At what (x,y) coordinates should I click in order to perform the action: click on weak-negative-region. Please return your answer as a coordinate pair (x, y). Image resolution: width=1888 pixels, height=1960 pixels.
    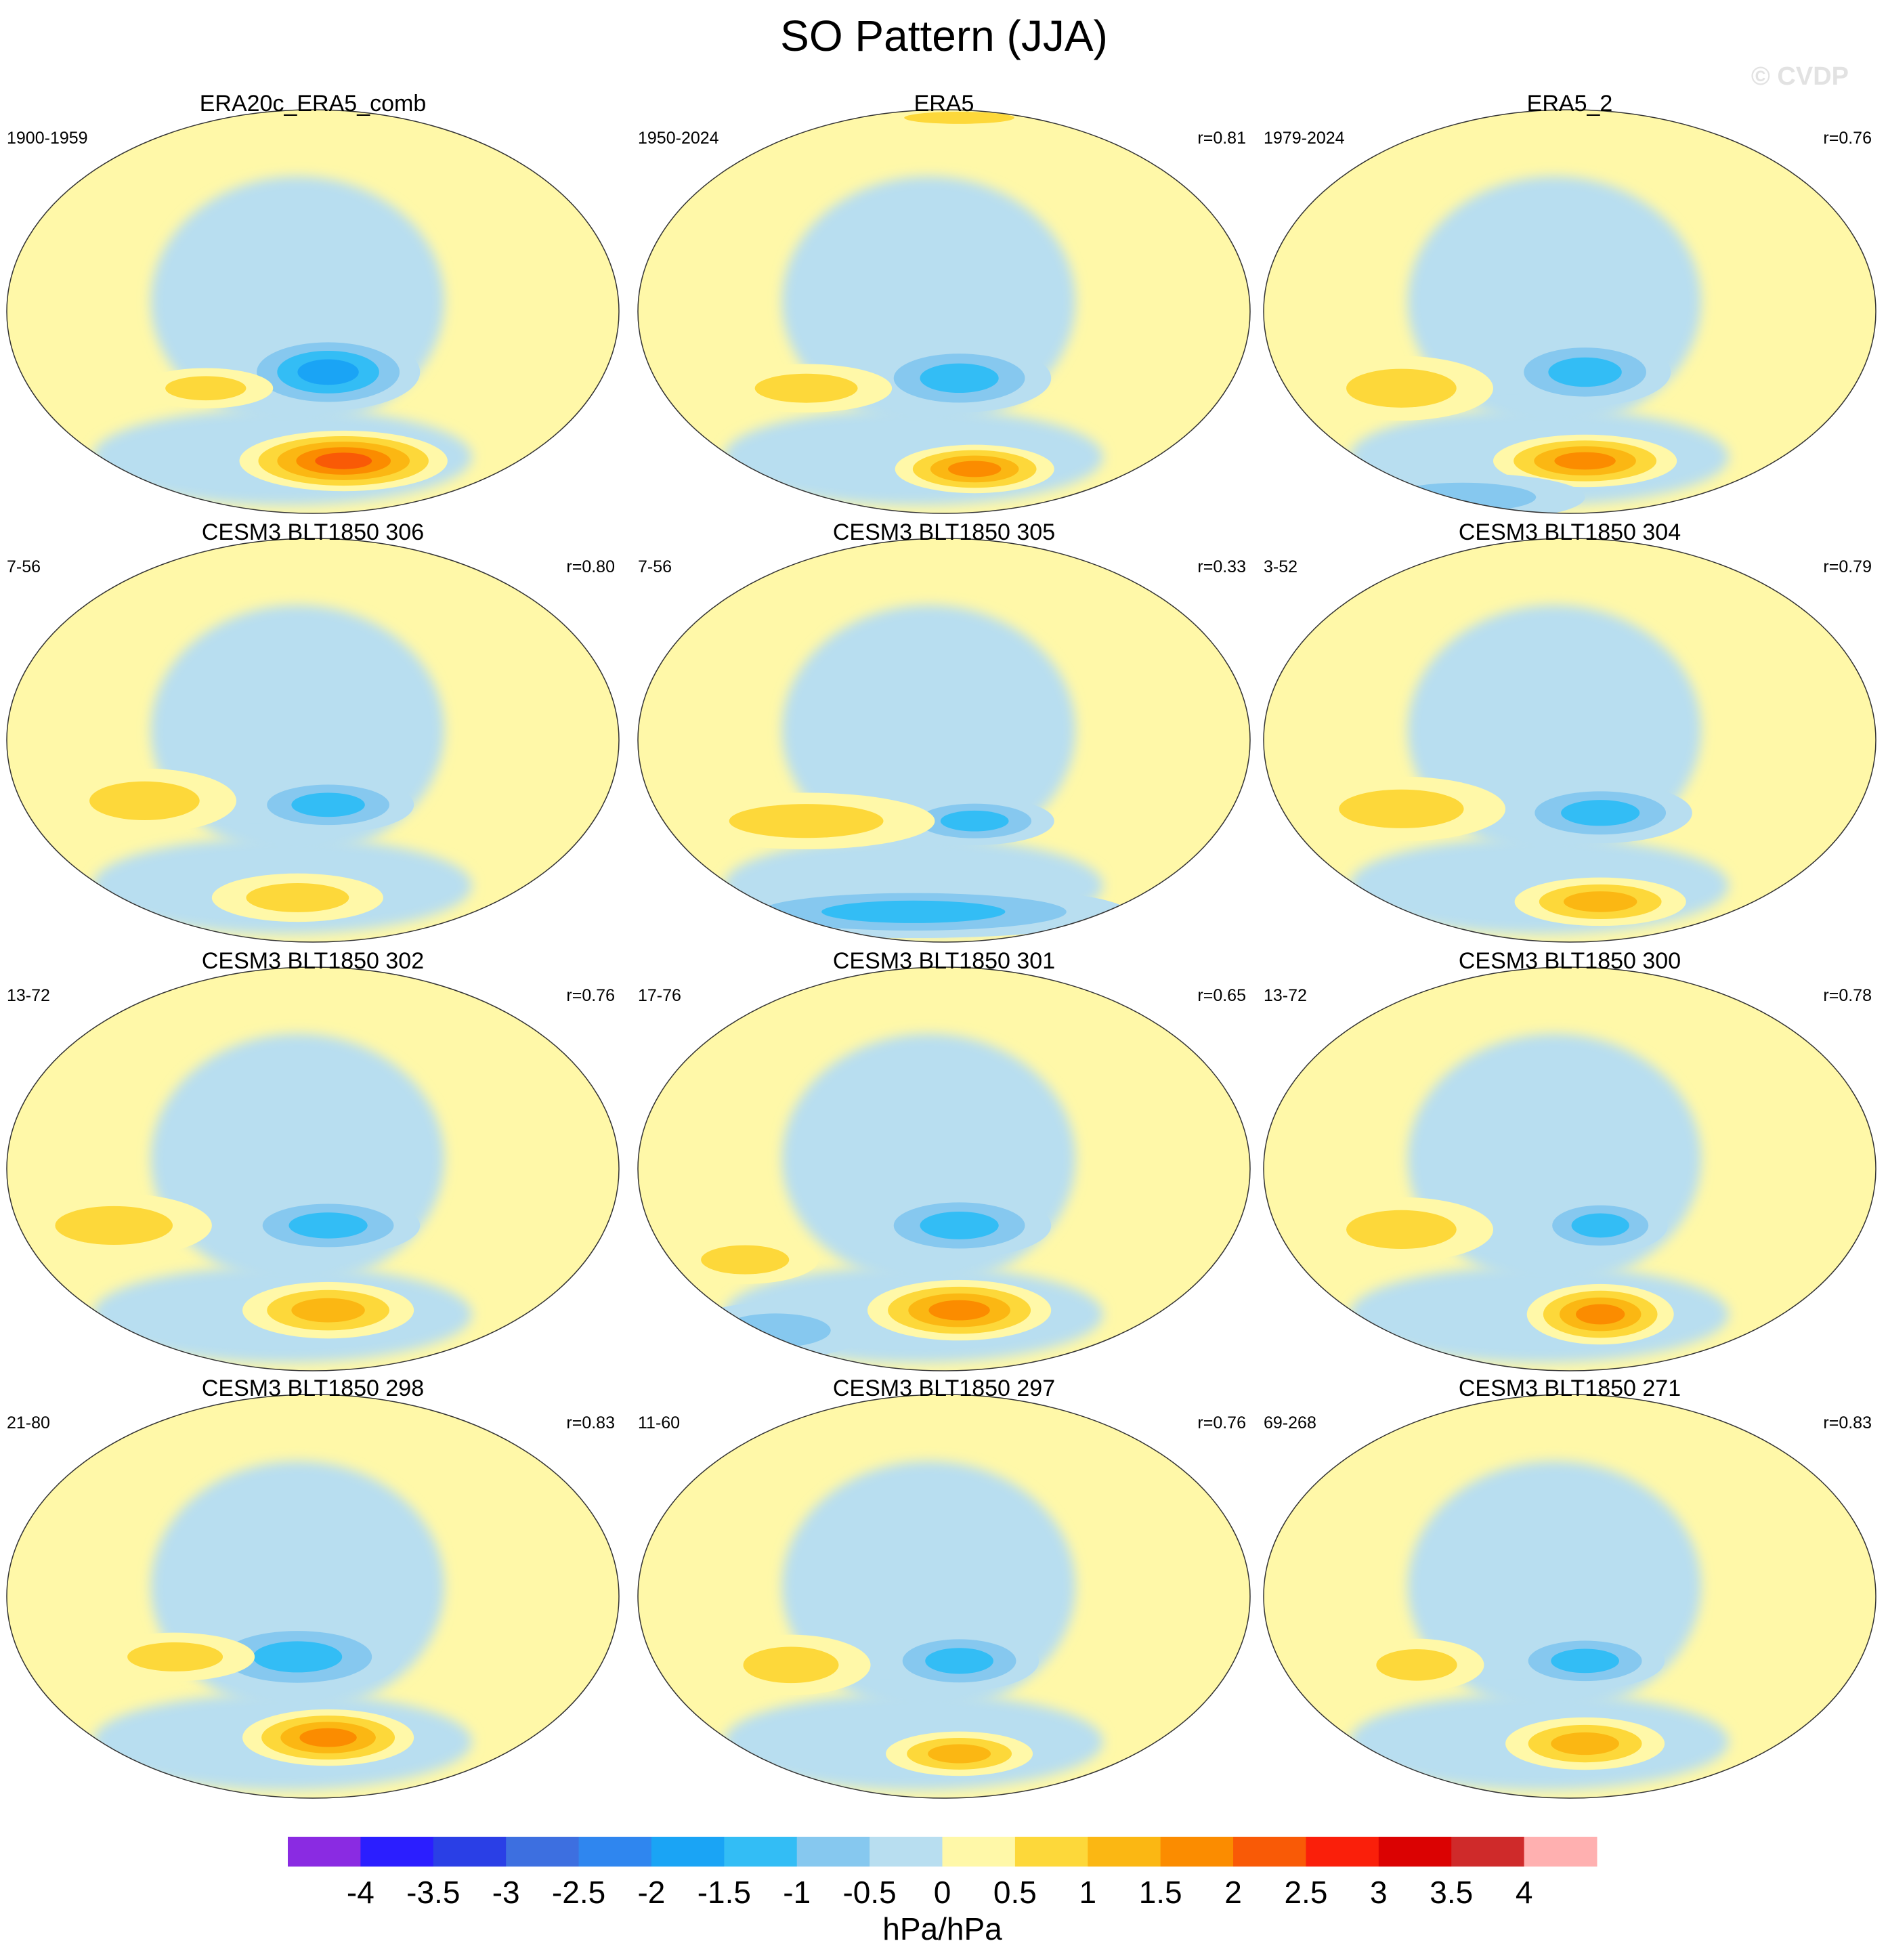
    Looking at the image, I should click on (929, 730).